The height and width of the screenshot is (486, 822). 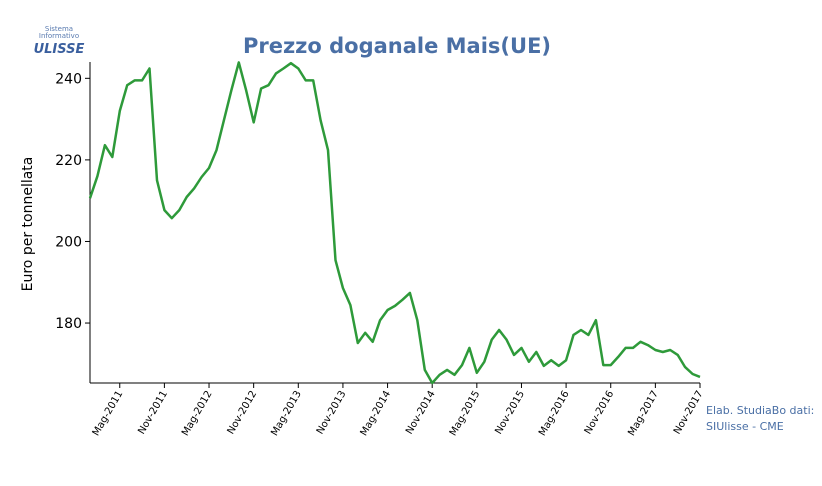 What do you see at coordinates (554, 413) in the screenshot?
I see `x-tick-label: Mag-2016` at bounding box center [554, 413].